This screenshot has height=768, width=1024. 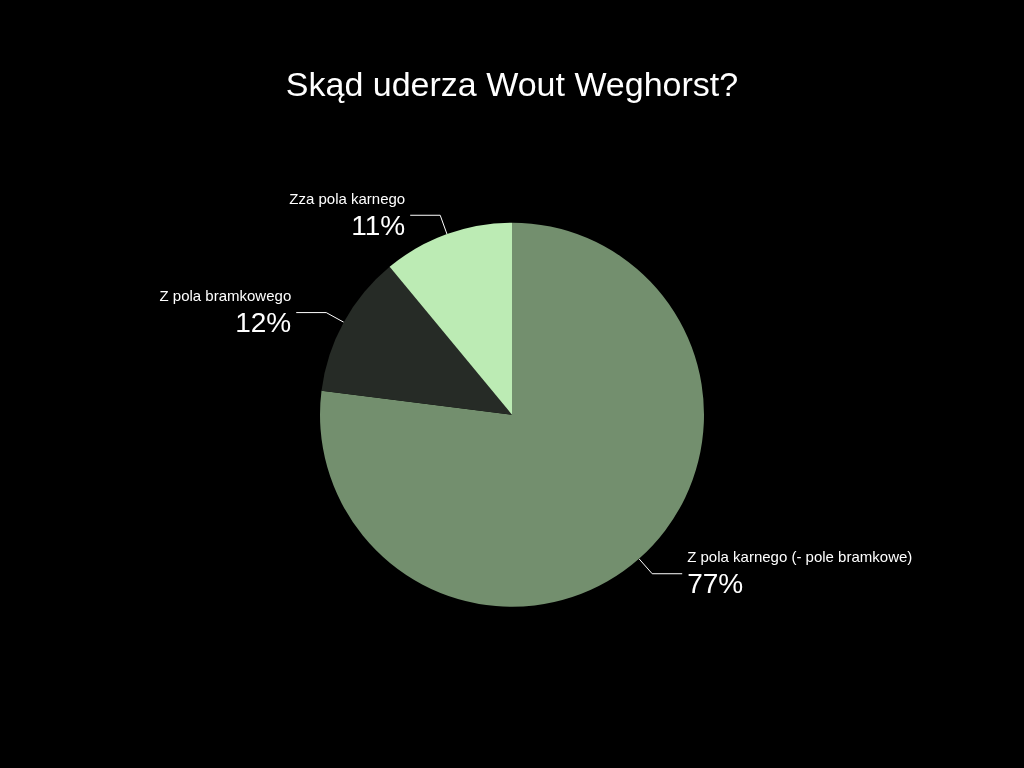 What do you see at coordinates (347, 198) in the screenshot?
I see `slice-label: Zza pola karnego` at bounding box center [347, 198].